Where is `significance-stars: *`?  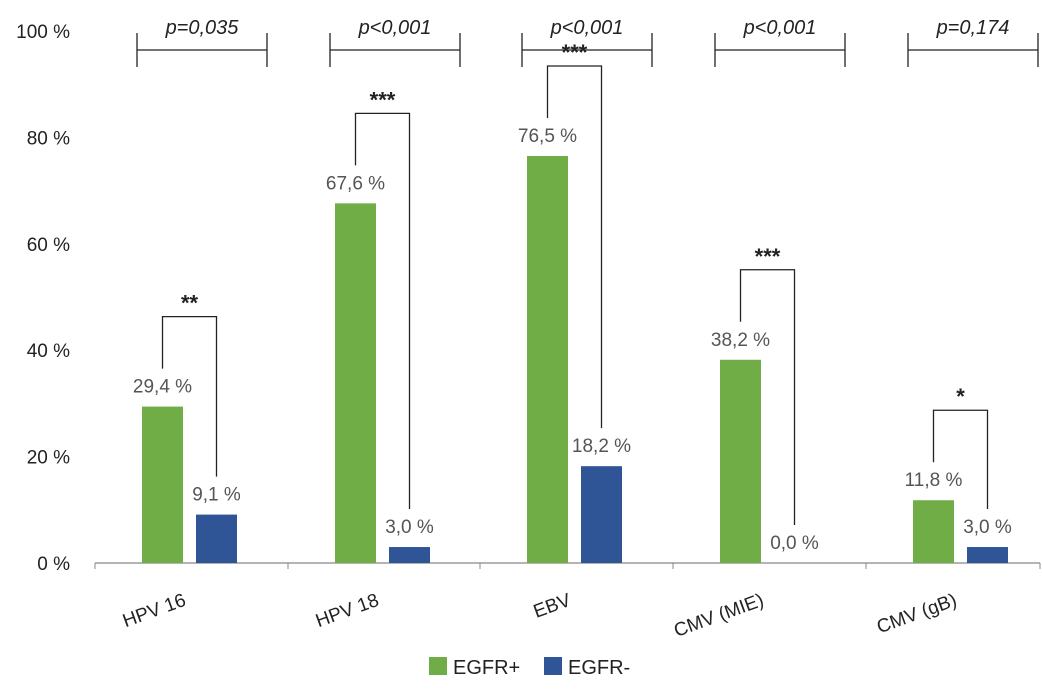
significance-stars: * is located at coordinates (960, 396).